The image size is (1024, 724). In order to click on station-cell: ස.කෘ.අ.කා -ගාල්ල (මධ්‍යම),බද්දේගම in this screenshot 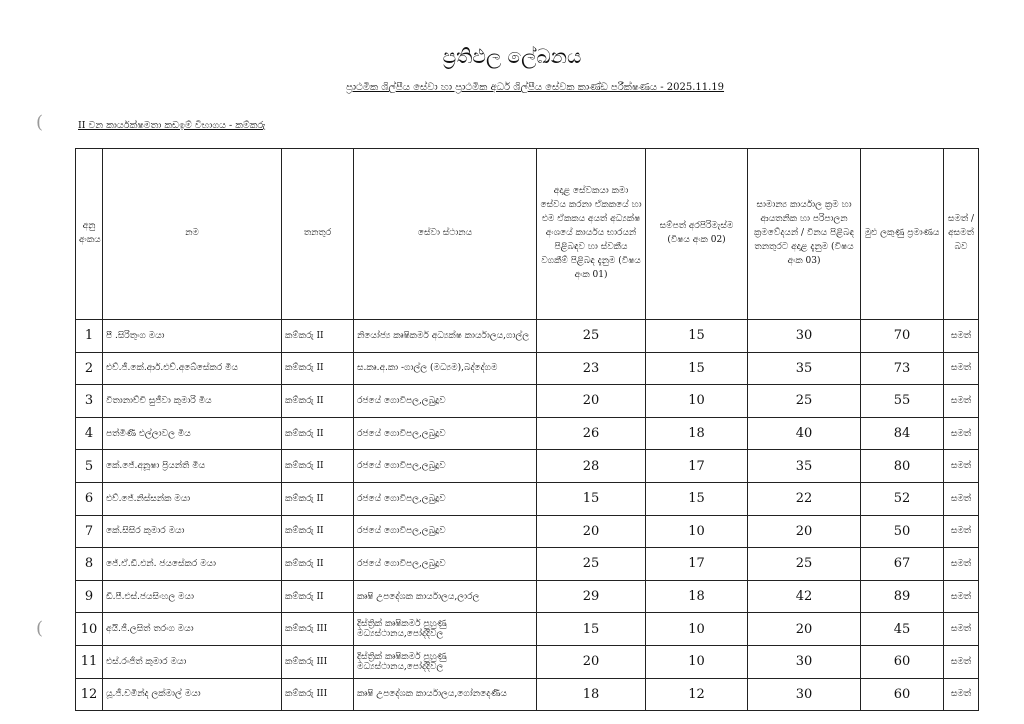, I will do `click(445, 368)`.